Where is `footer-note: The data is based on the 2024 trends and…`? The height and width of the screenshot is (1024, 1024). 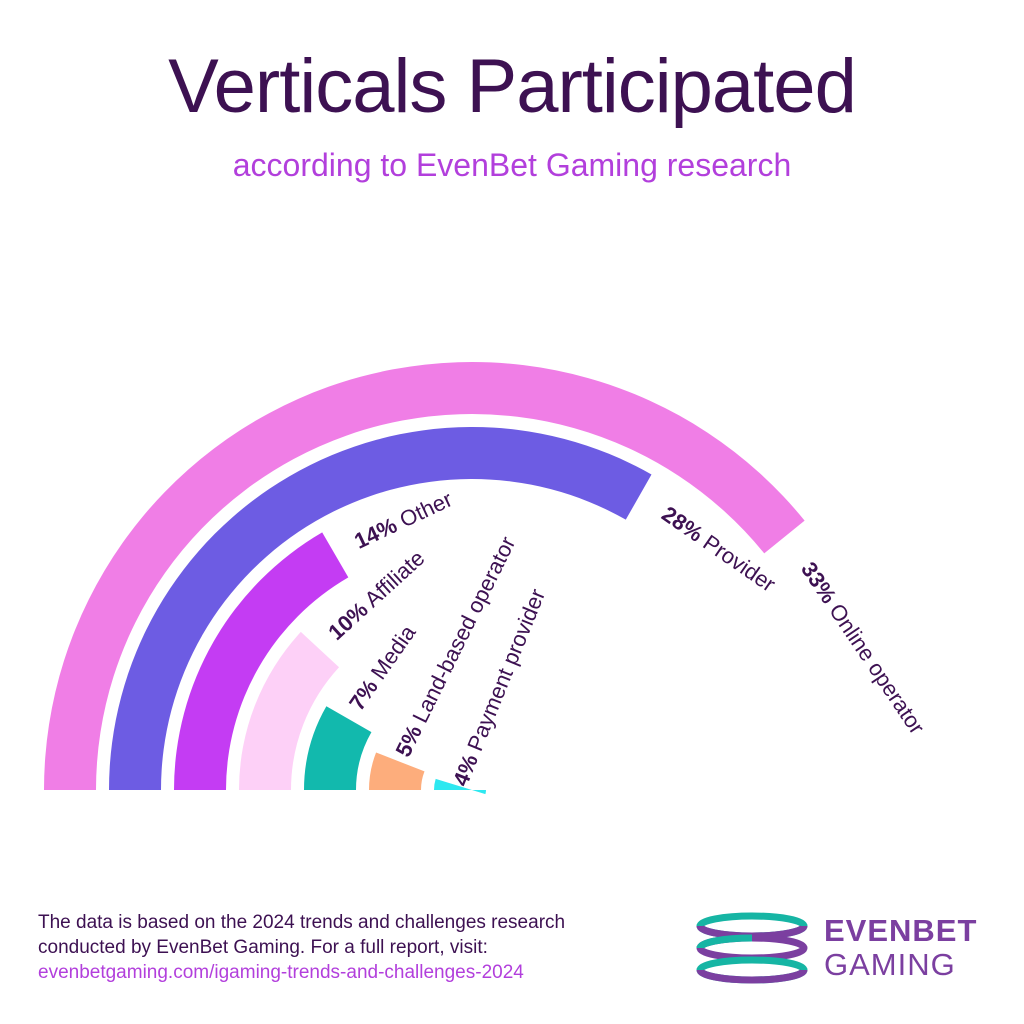 footer-note: The data is based on the 2024 trends and… is located at coordinates (358, 947).